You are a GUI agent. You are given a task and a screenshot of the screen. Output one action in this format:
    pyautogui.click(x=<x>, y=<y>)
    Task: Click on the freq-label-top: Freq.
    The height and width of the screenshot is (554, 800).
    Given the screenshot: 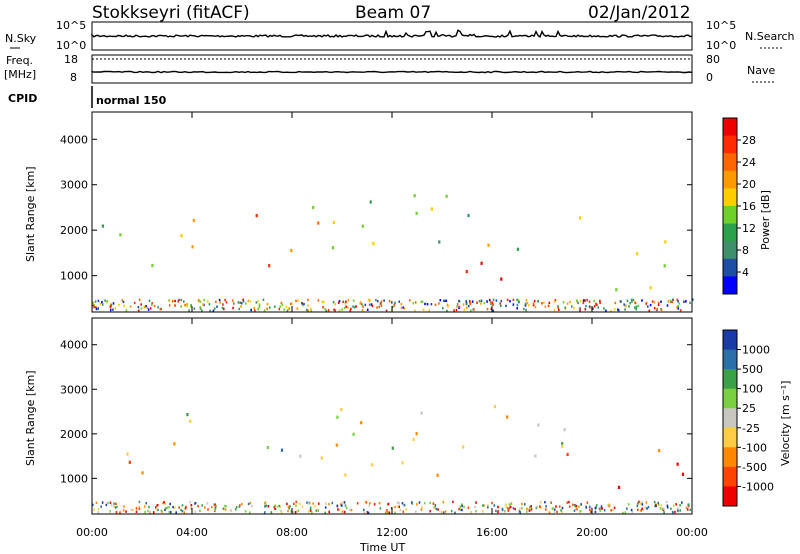 What is the action you would take?
    pyautogui.click(x=19, y=60)
    